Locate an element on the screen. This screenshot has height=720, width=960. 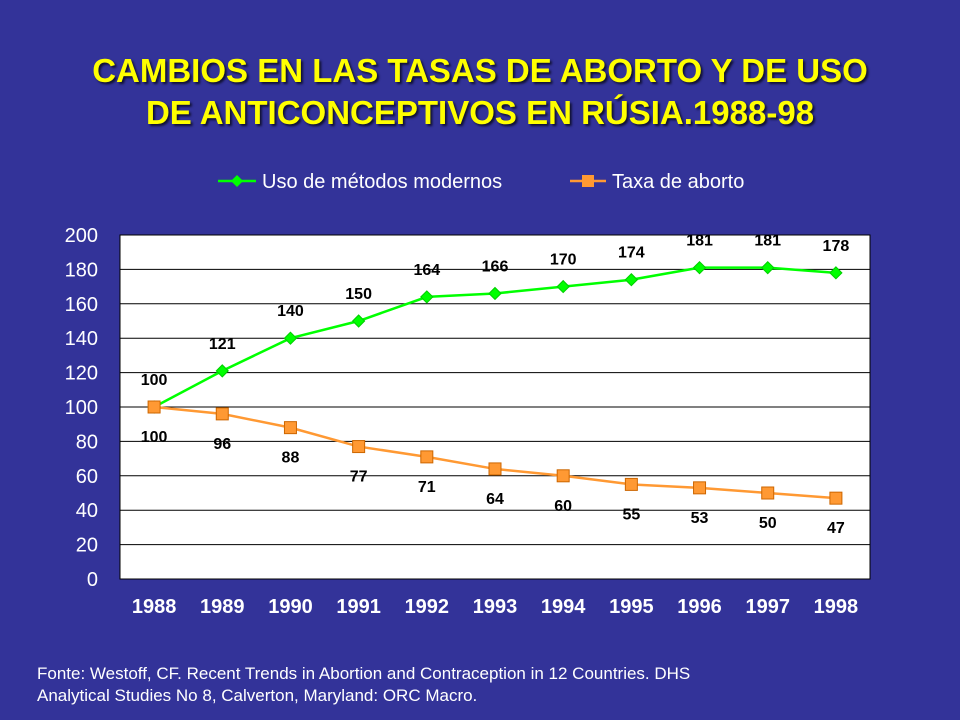
y-tick-label: 80 is located at coordinates (87, 442).